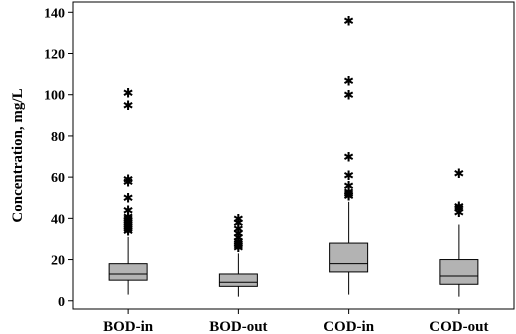 The image size is (516, 334). What do you see at coordinates (128, 326) in the screenshot?
I see `x-tick-label: BOD-in` at bounding box center [128, 326].